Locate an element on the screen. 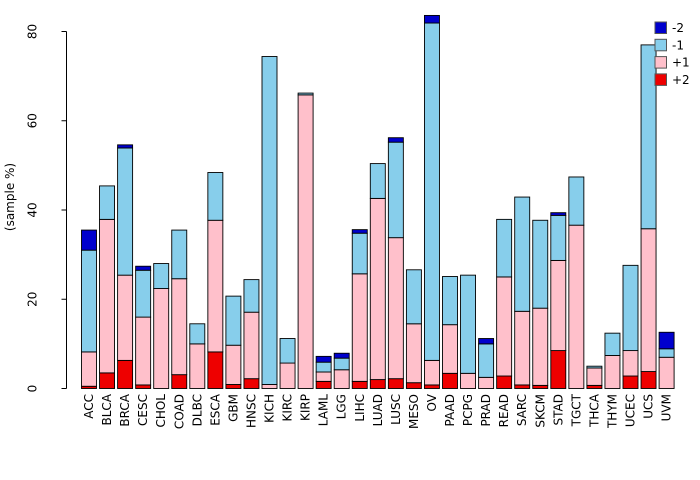 This screenshot has height=480, width=700. legend-label: -2 is located at coordinates (678, 28).